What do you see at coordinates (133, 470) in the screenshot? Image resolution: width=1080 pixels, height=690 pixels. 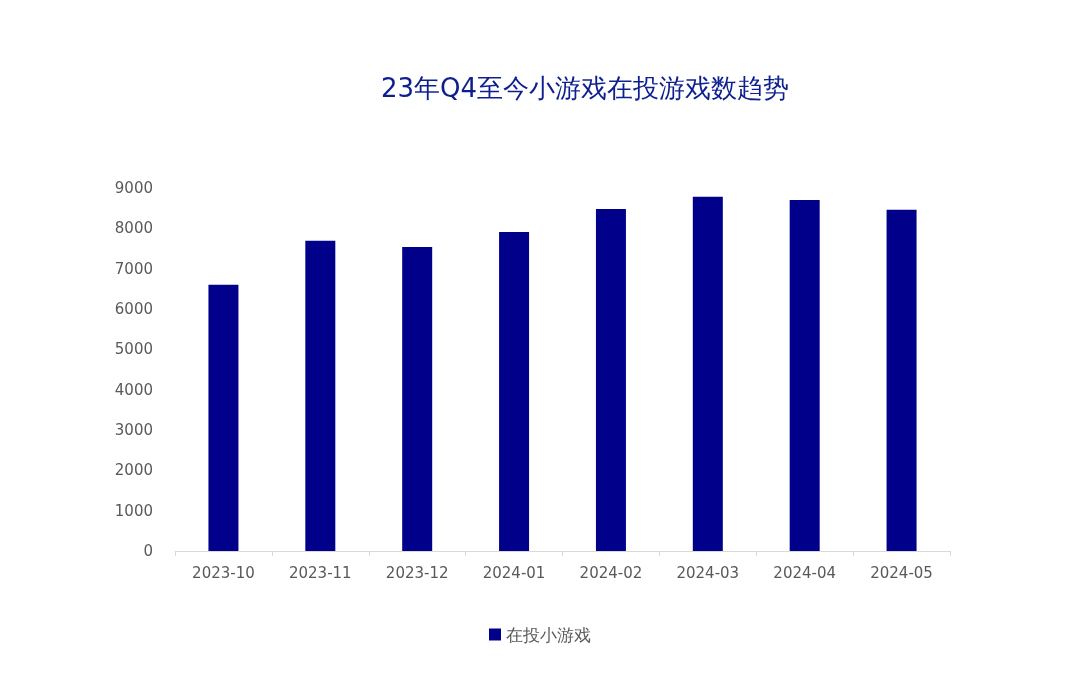 I see `y-tick-label: 2000` at bounding box center [133, 470].